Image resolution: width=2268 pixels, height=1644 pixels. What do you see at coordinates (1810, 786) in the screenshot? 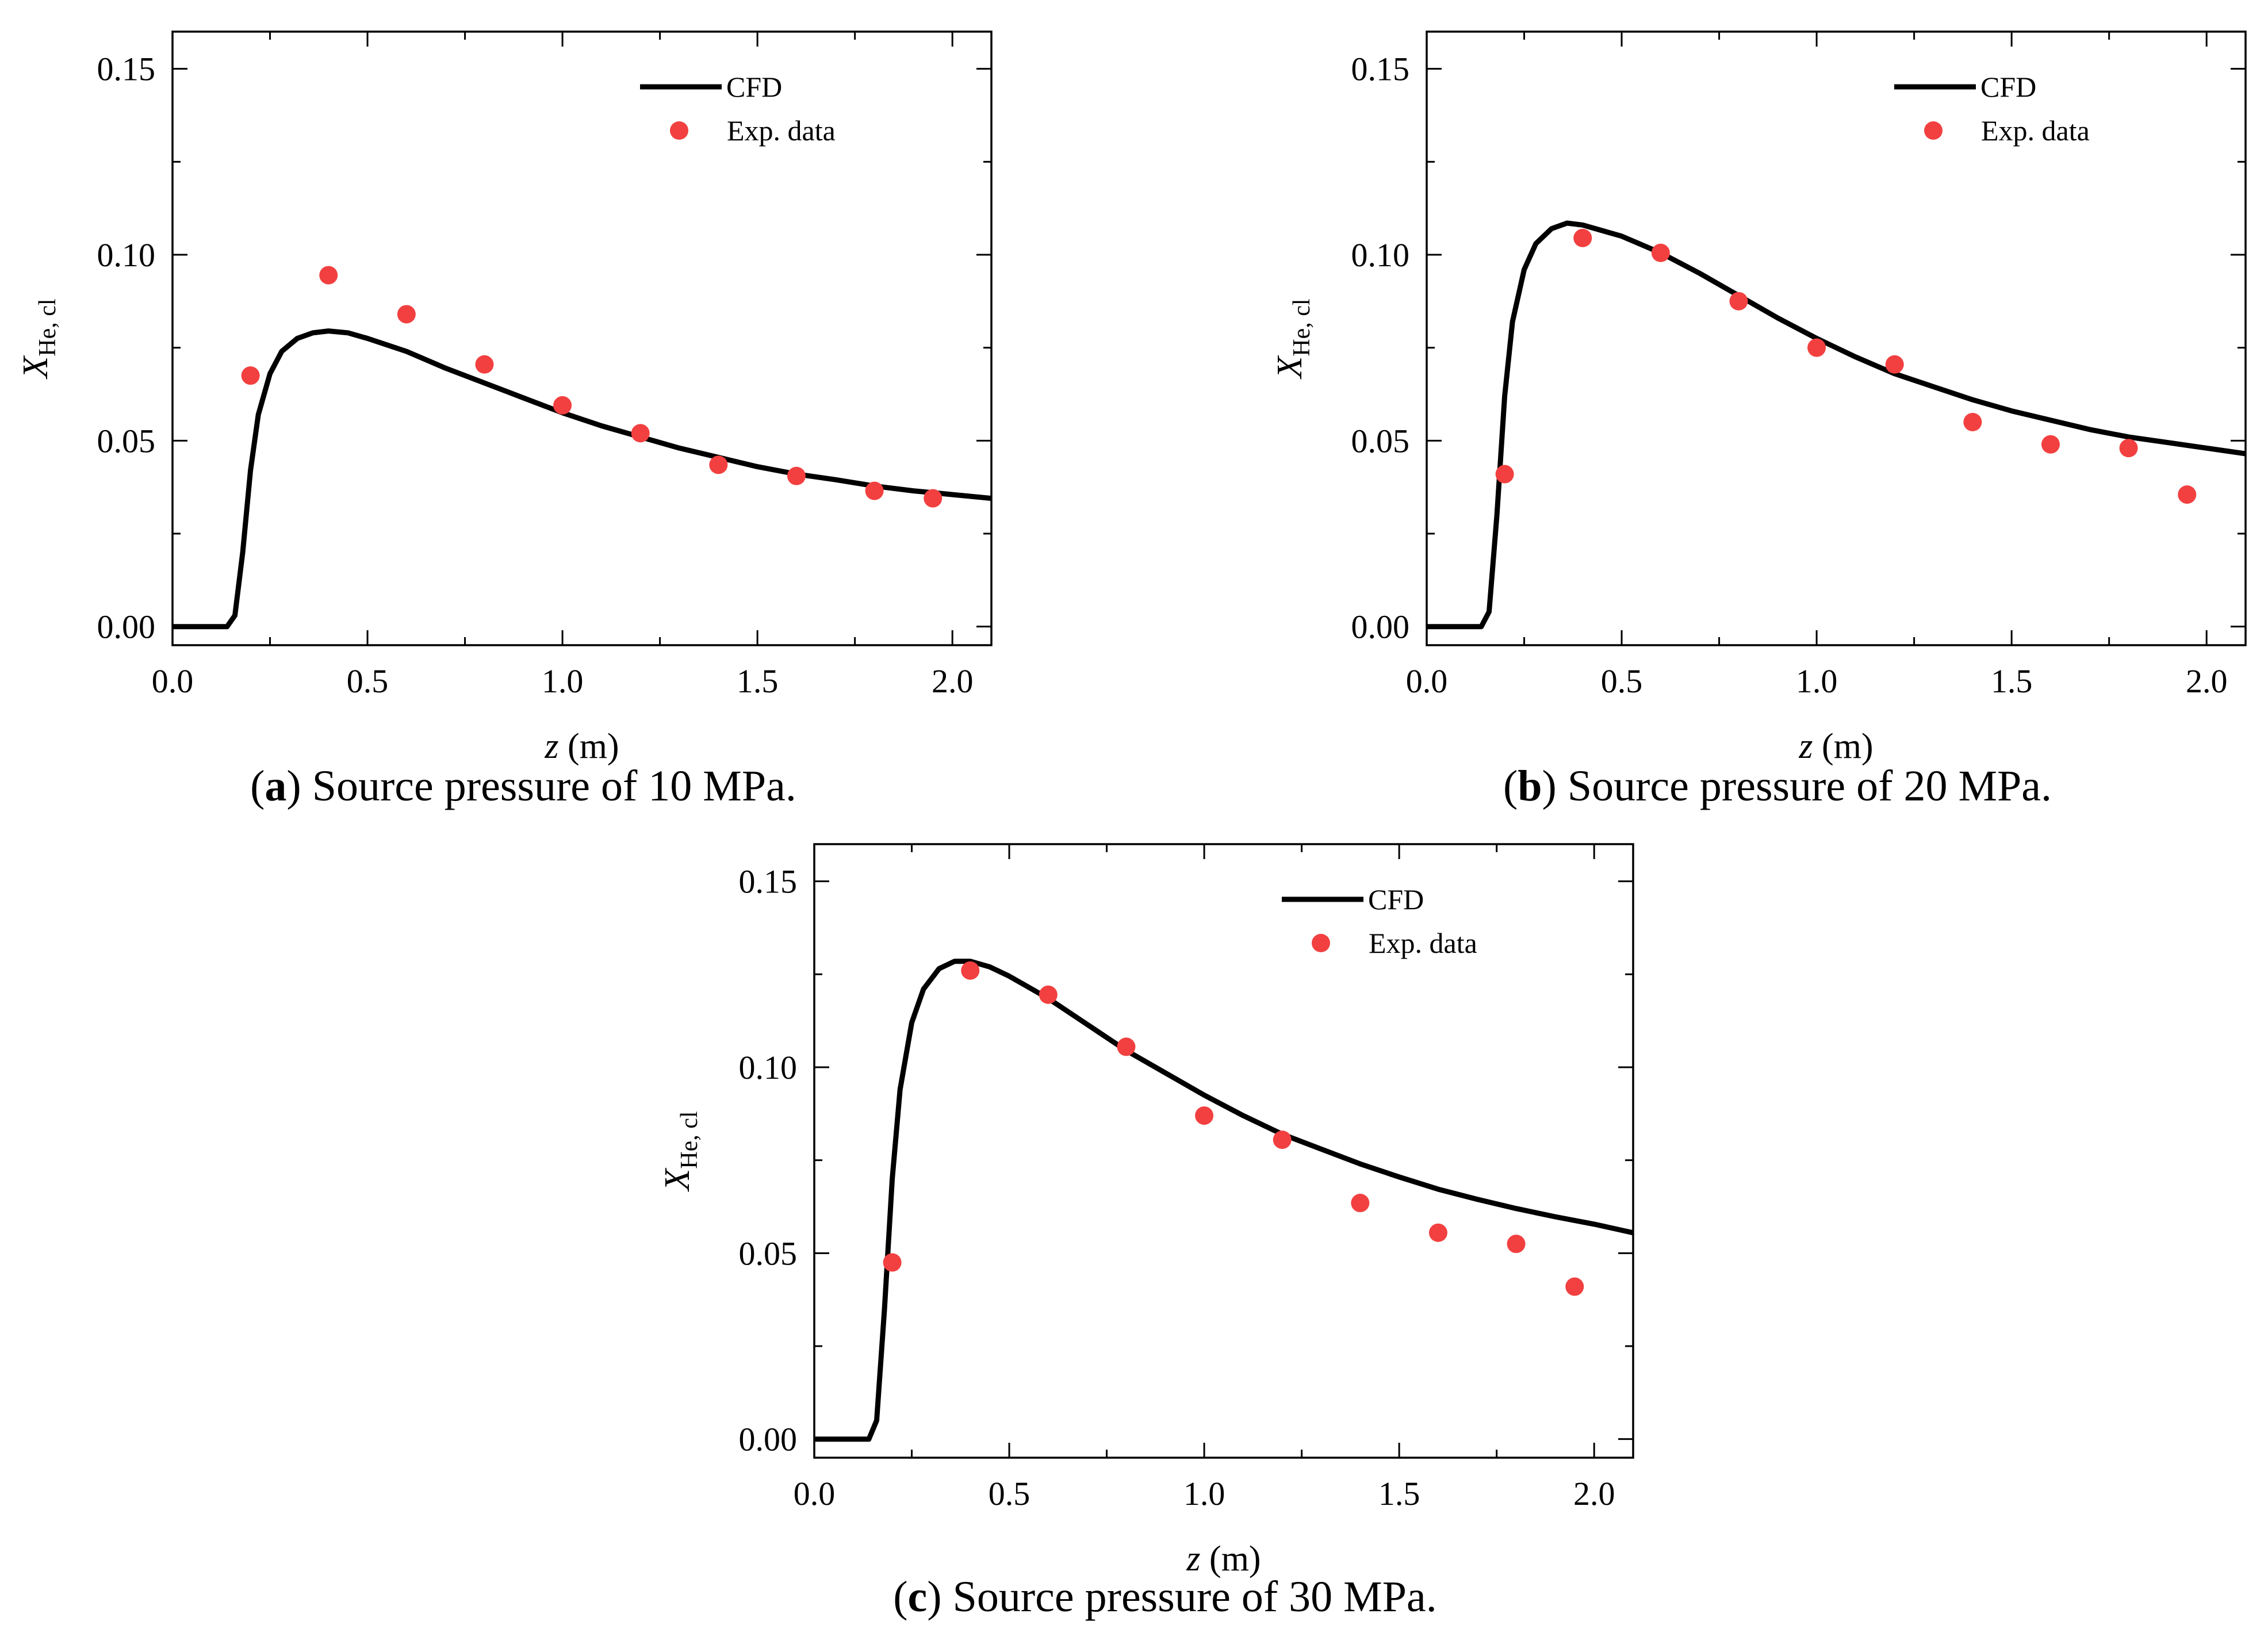
I see `caption-text: Source pressure of 20 MPa.` at bounding box center [1810, 786].